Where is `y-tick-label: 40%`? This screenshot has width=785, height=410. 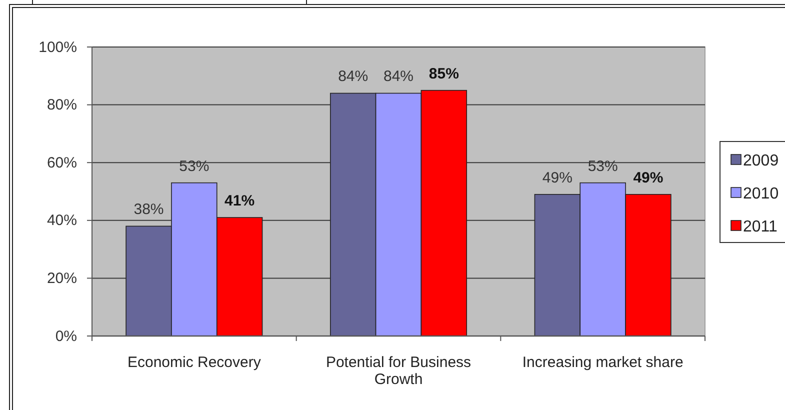
y-tick-label: 40% is located at coordinates (61, 221).